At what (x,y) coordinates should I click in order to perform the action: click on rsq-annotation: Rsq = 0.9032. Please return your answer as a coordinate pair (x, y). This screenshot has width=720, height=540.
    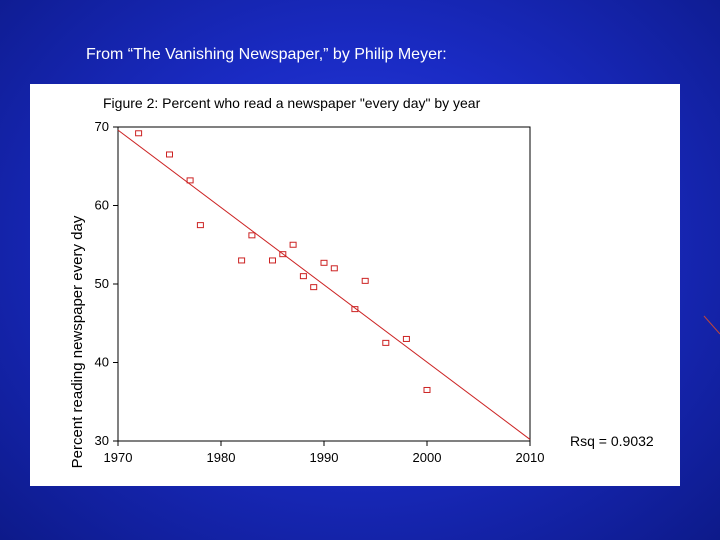
    Looking at the image, I should click on (612, 441).